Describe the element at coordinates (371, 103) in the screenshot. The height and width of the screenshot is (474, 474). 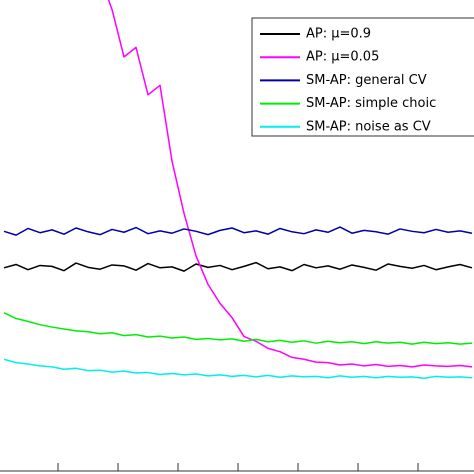
I see `legend-label: SM-AP: simple choic` at that location.